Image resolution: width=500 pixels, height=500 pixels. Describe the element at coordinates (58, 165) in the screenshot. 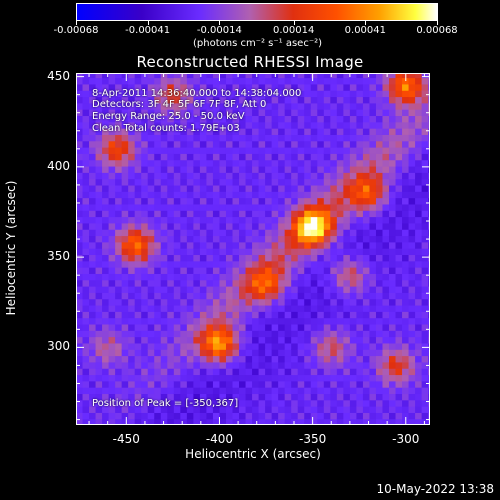

I see `y-tick-label: 400` at that location.